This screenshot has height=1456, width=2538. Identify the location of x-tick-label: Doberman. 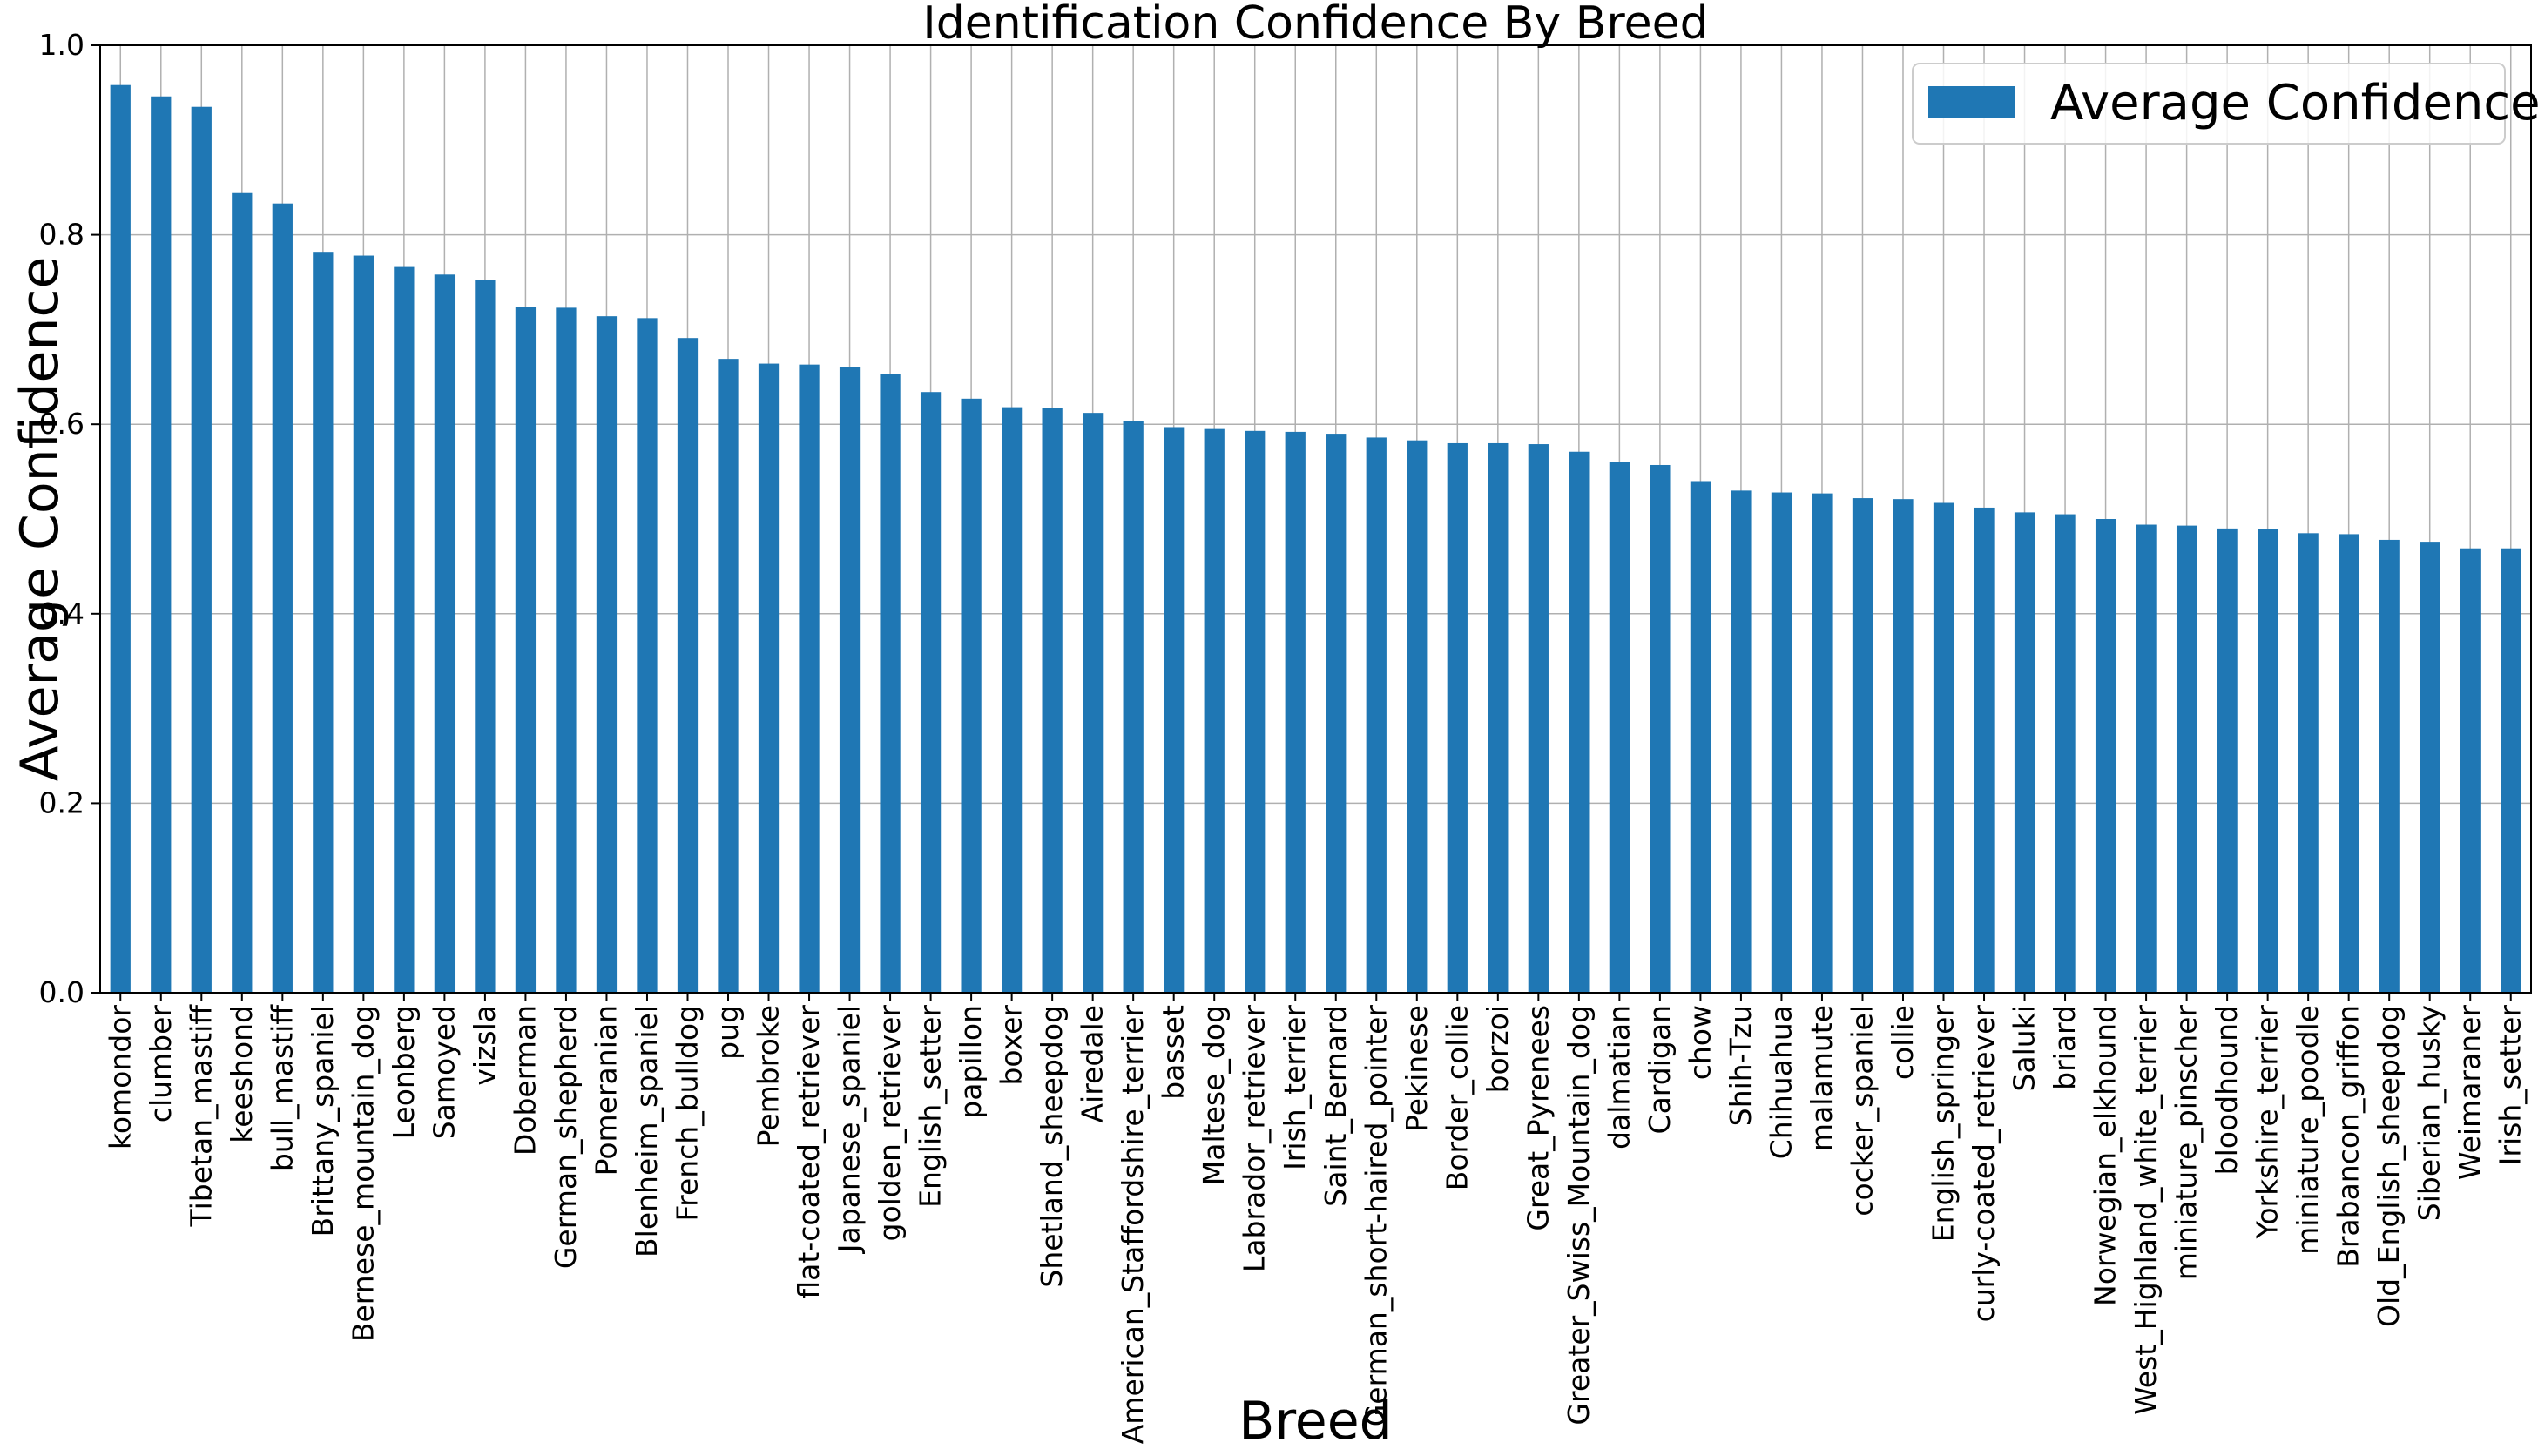
(525, 1080).